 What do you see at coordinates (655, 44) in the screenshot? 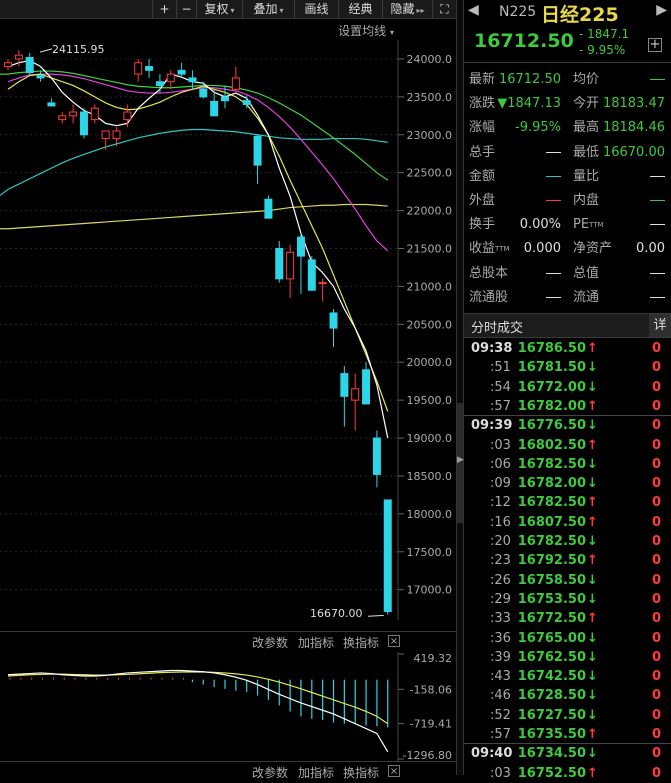
I see `add-watchlist-button: +` at bounding box center [655, 44].